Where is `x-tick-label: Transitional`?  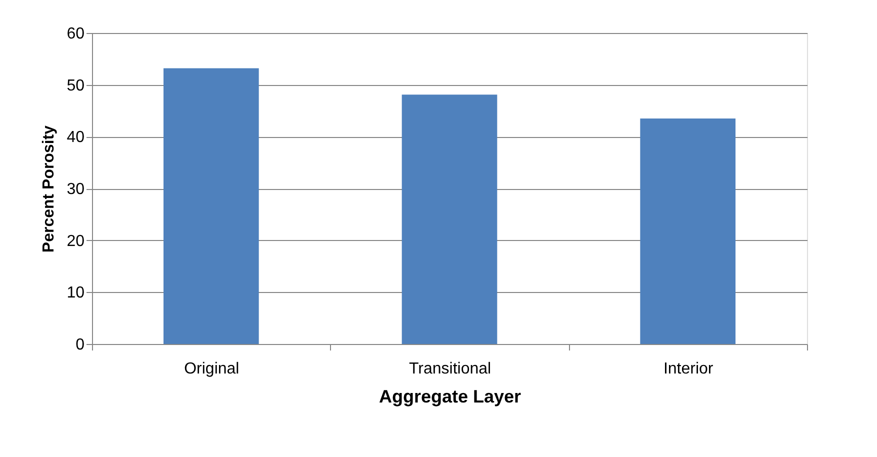 x-tick-label: Transitional is located at coordinates (450, 369).